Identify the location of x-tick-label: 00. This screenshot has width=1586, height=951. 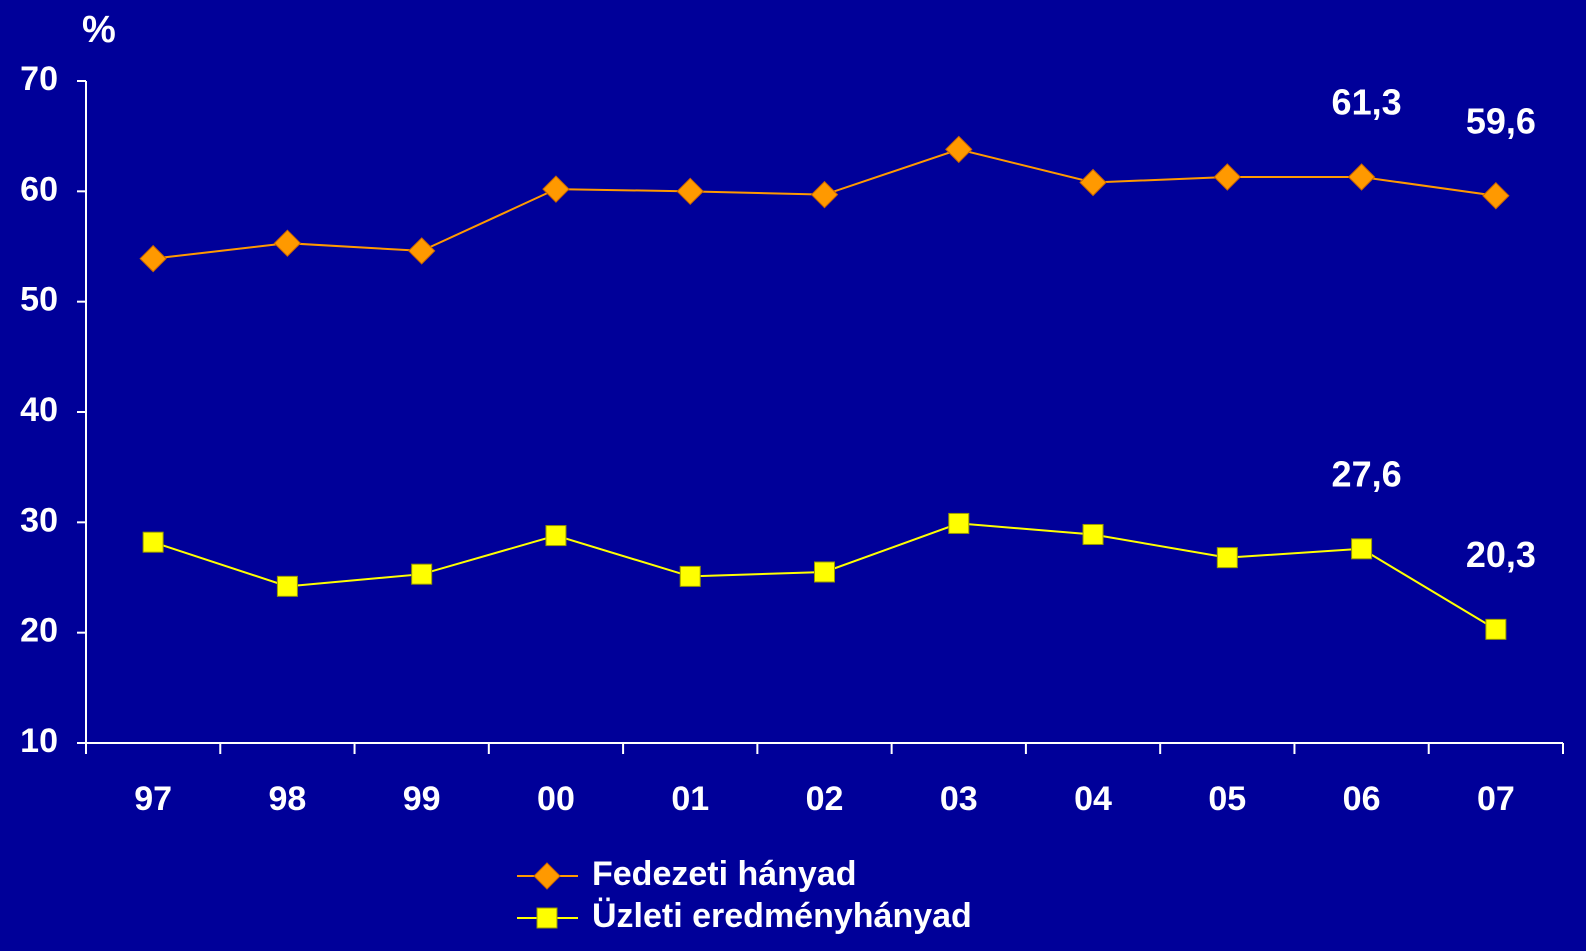
(556, 799).